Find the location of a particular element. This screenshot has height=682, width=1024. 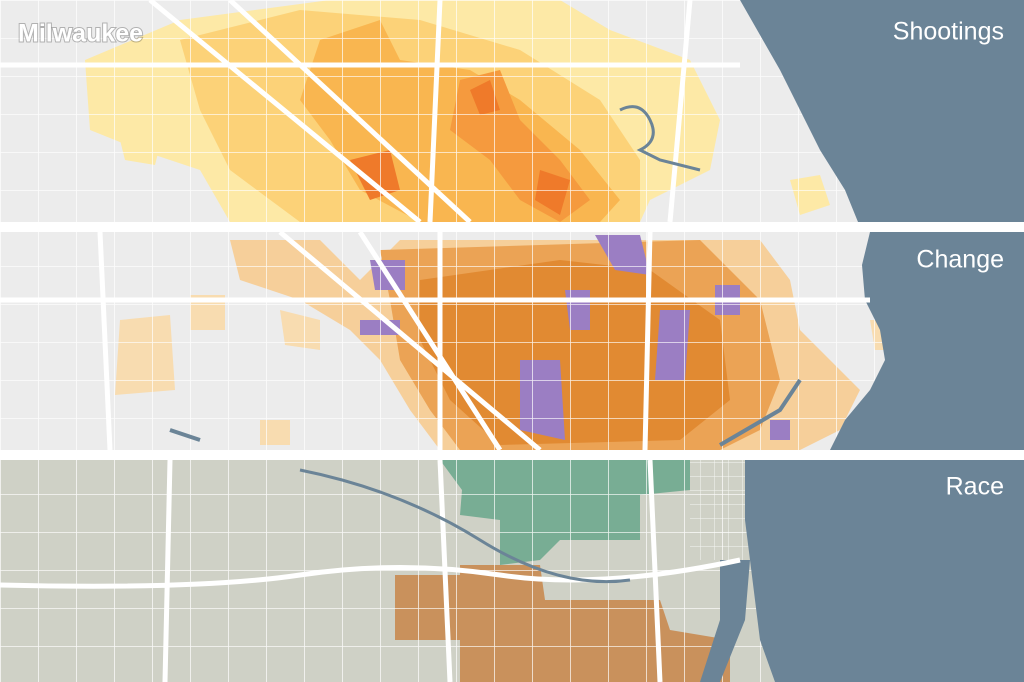

map-title: Milwaukee is located at coordinates (80, 34).